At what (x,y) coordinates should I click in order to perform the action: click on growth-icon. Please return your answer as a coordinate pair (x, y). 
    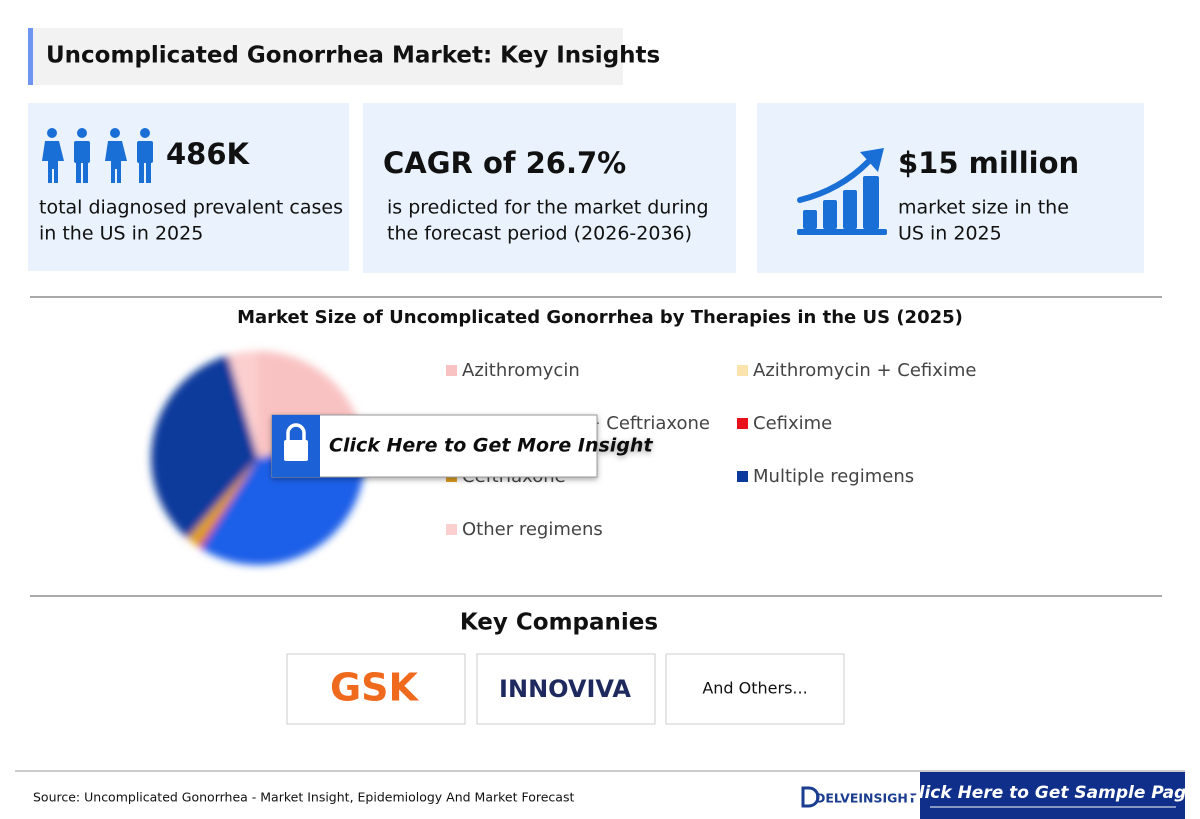
    Looking at the image, I should click on (842, 191).